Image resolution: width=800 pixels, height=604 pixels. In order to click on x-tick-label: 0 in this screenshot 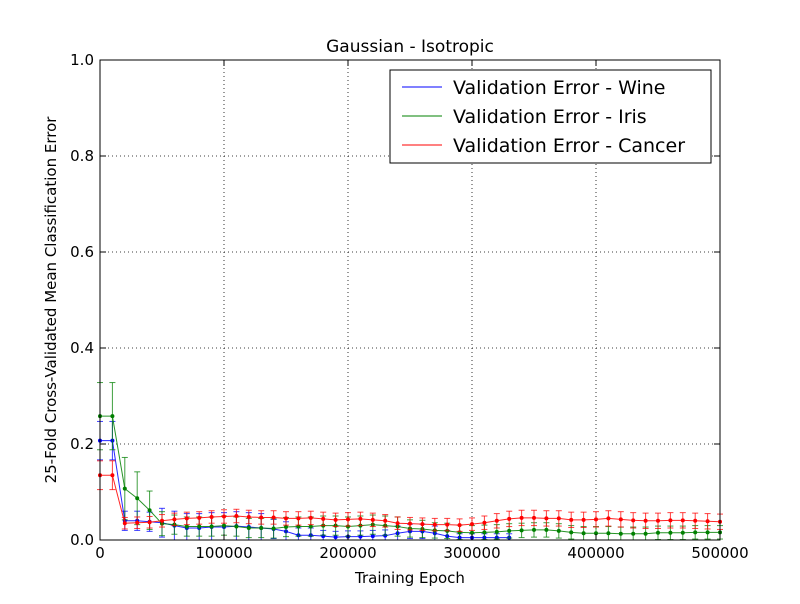, I will do `click(100, 553)`.